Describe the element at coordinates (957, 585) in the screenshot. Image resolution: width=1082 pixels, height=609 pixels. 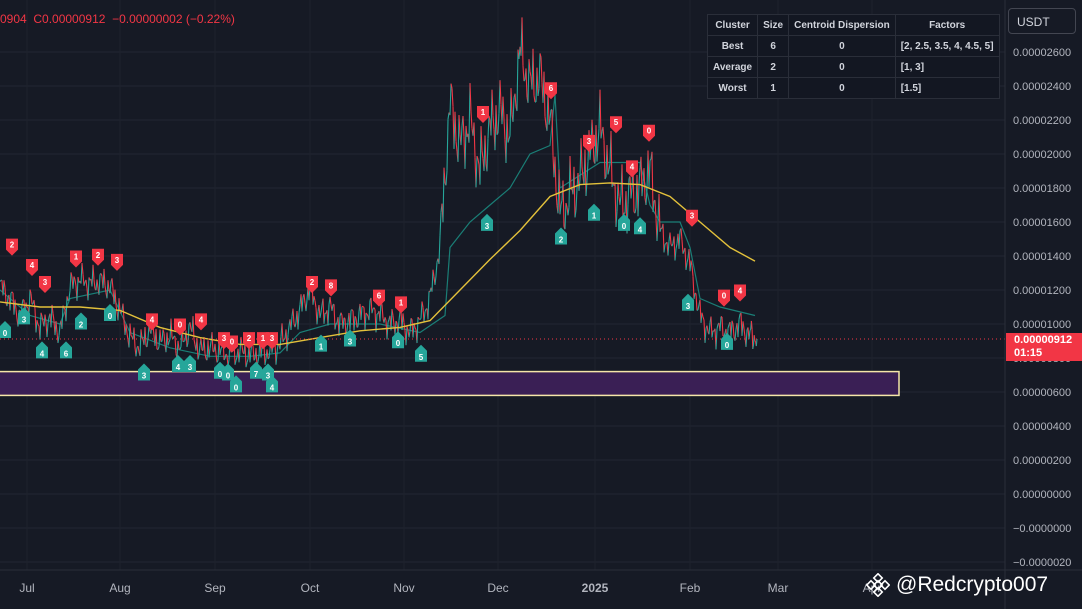
I see `watermark: @Redcrypto007` at that location.